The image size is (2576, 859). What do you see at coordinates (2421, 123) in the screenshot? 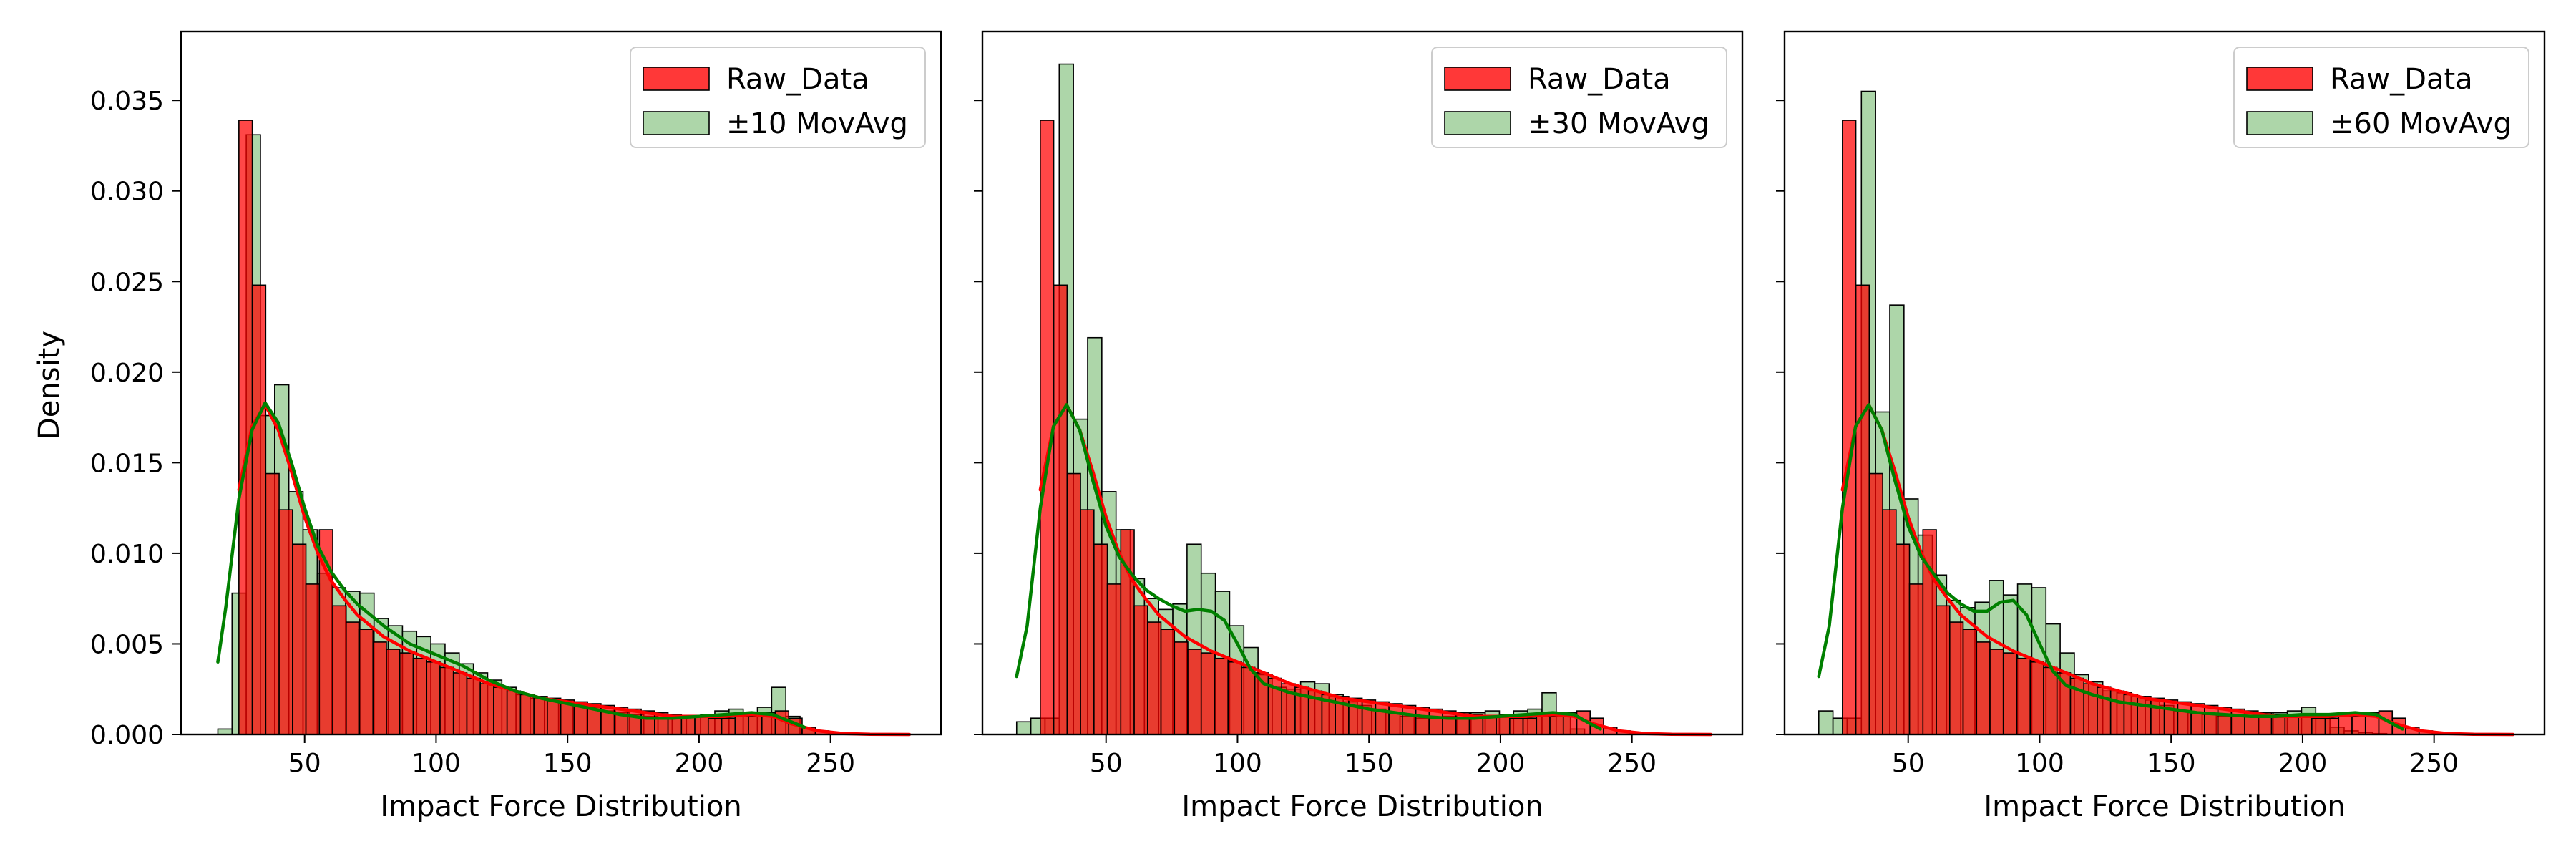
I see `legend-entry-label: ±60 MovAvg` at bounding box center [2421, 123].